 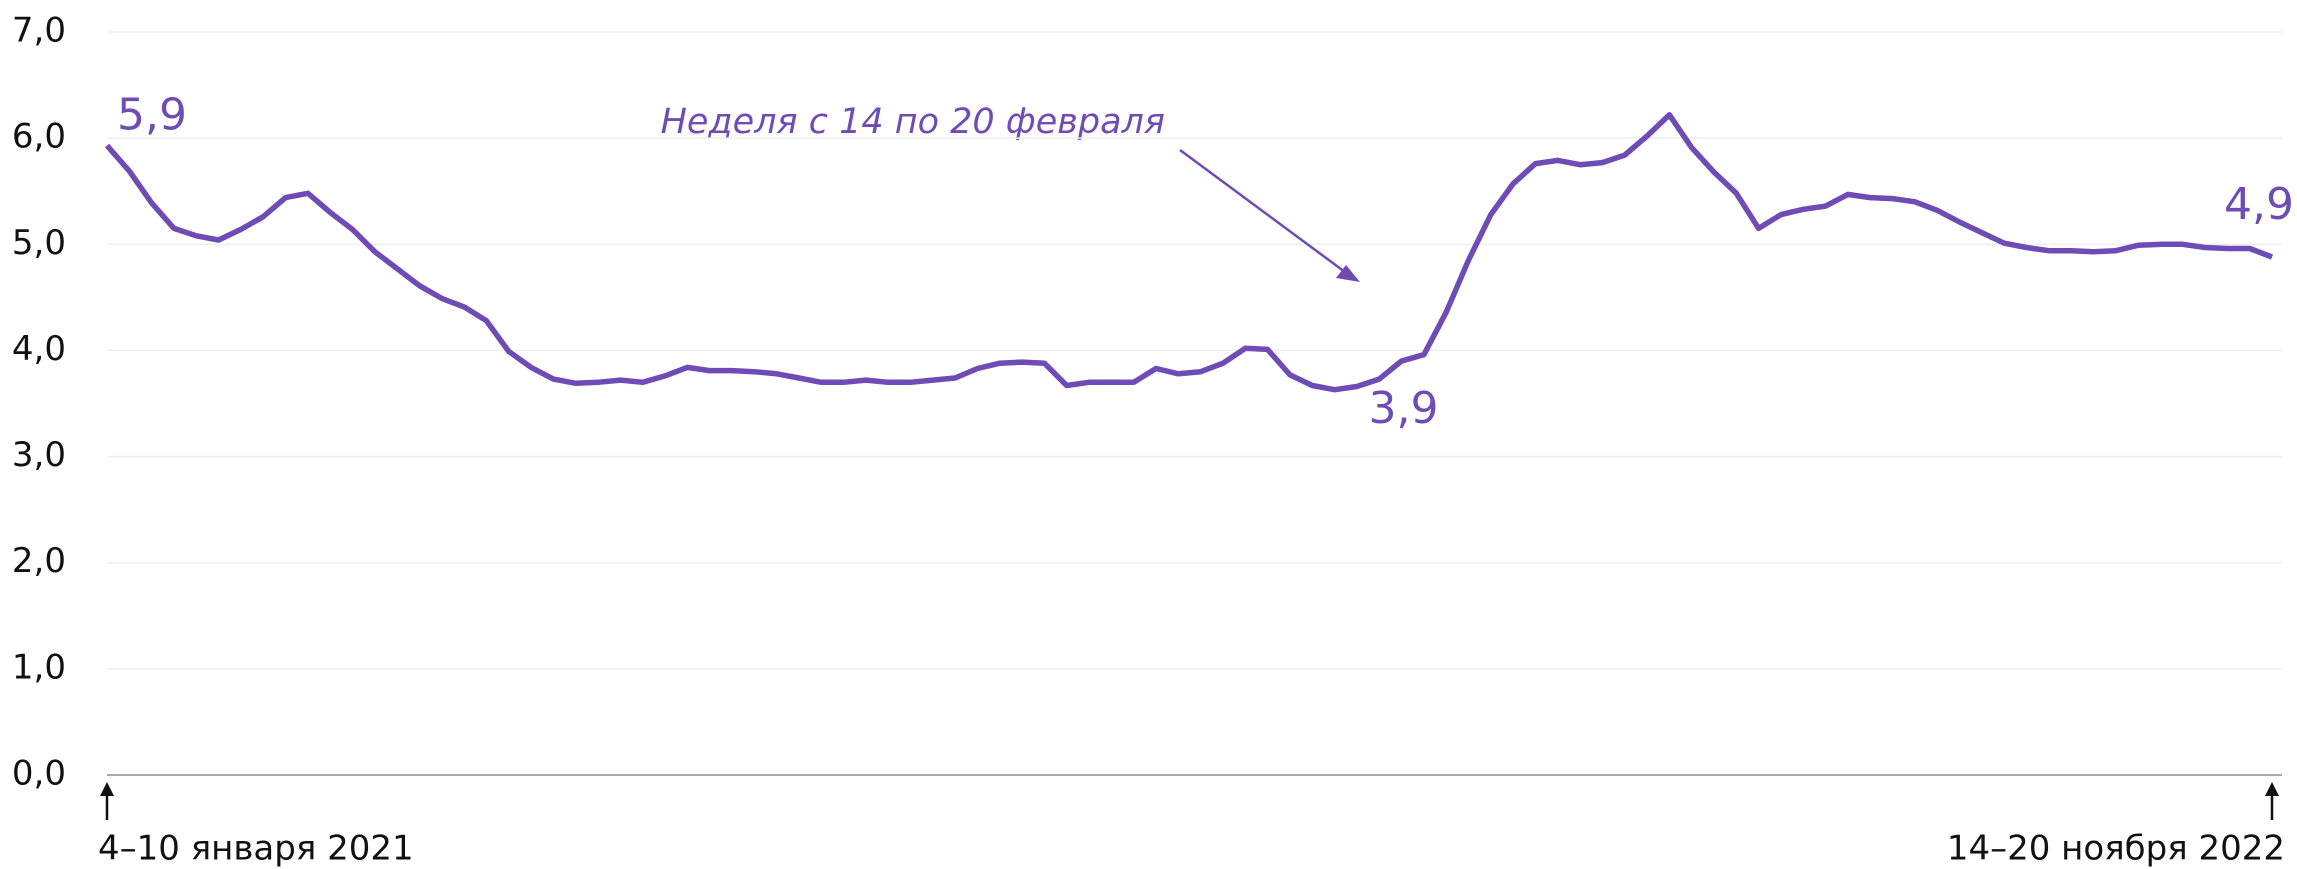 I want to click on value-label: 3,9, so click(x=1404, y=408).